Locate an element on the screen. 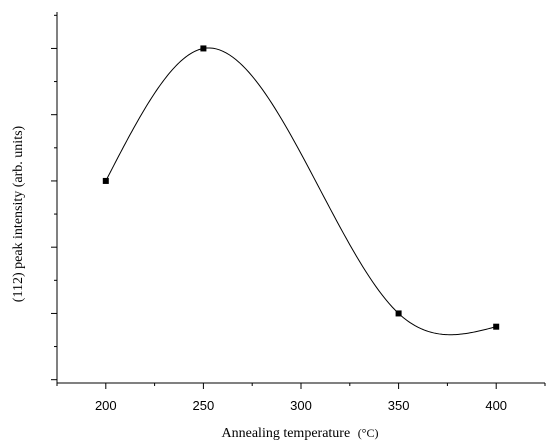  x-axis-unit: (°C) is located at coordinates (368, 433).